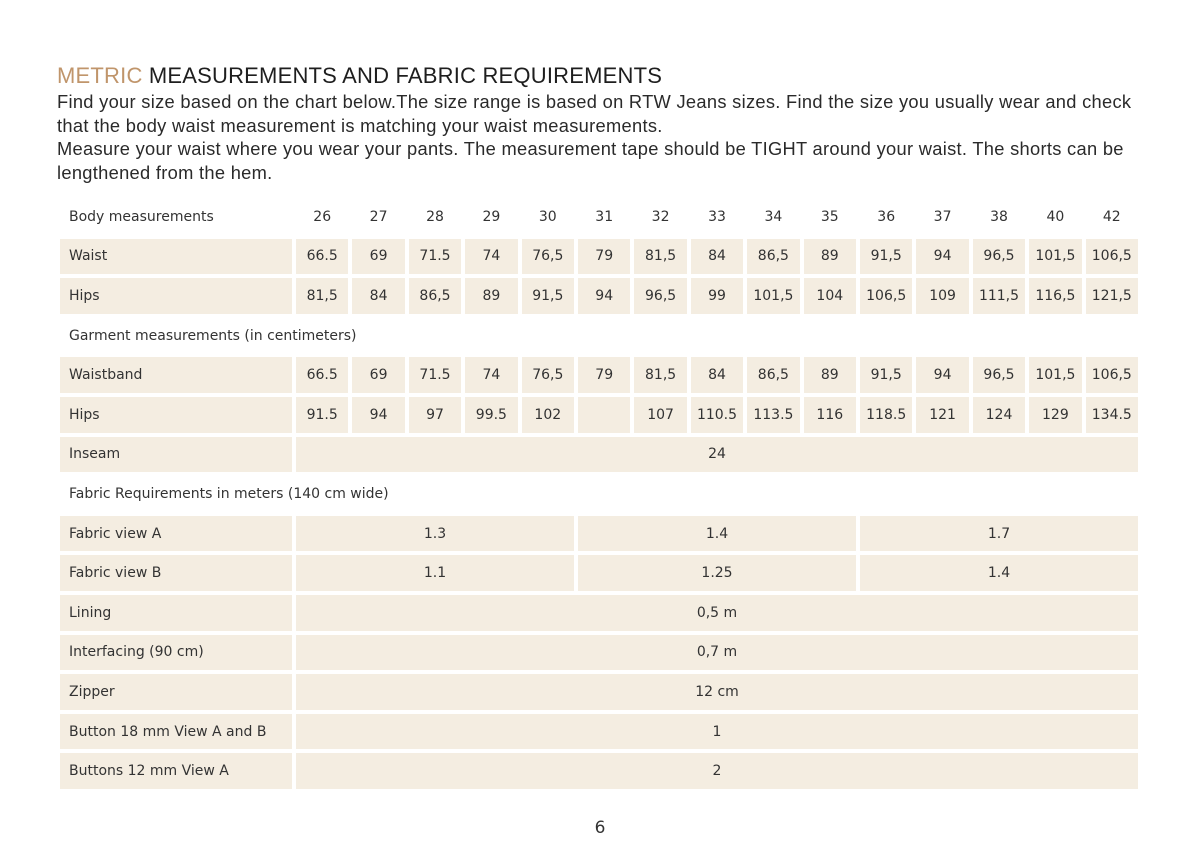 This screenshot has width=1200, height=846. I want to click on table-cell: 1.25, so click(717, 573).